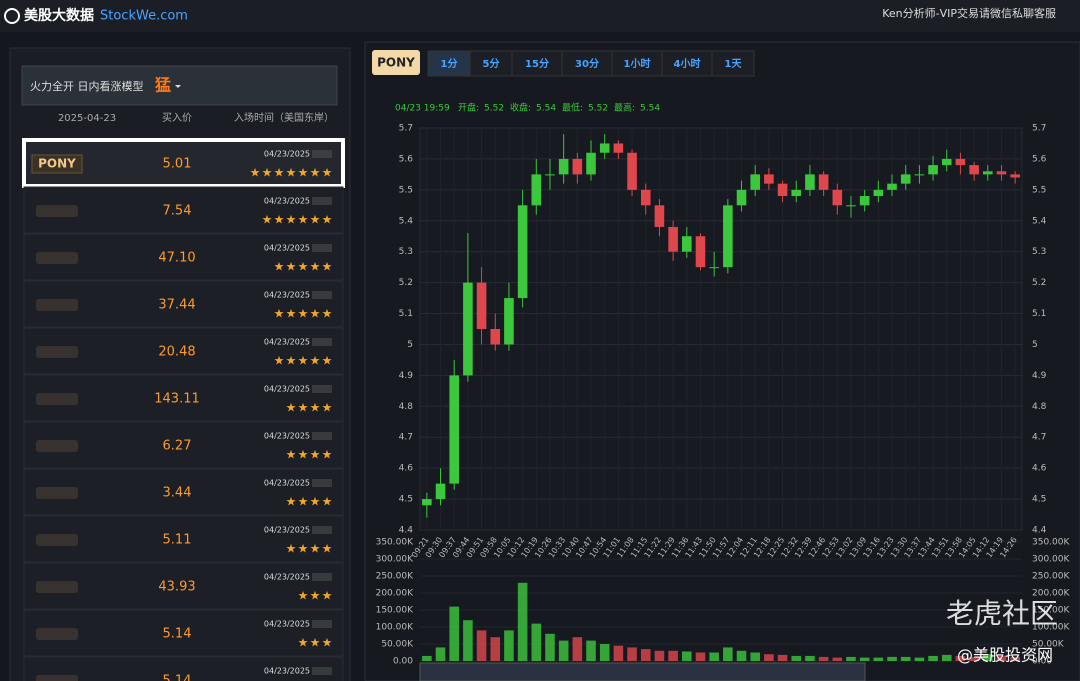 The image size is (1080, 681). Describe the element at coordinates (406, 129) in the screenshot. I see `y-tick-label: 5.7` at that location.